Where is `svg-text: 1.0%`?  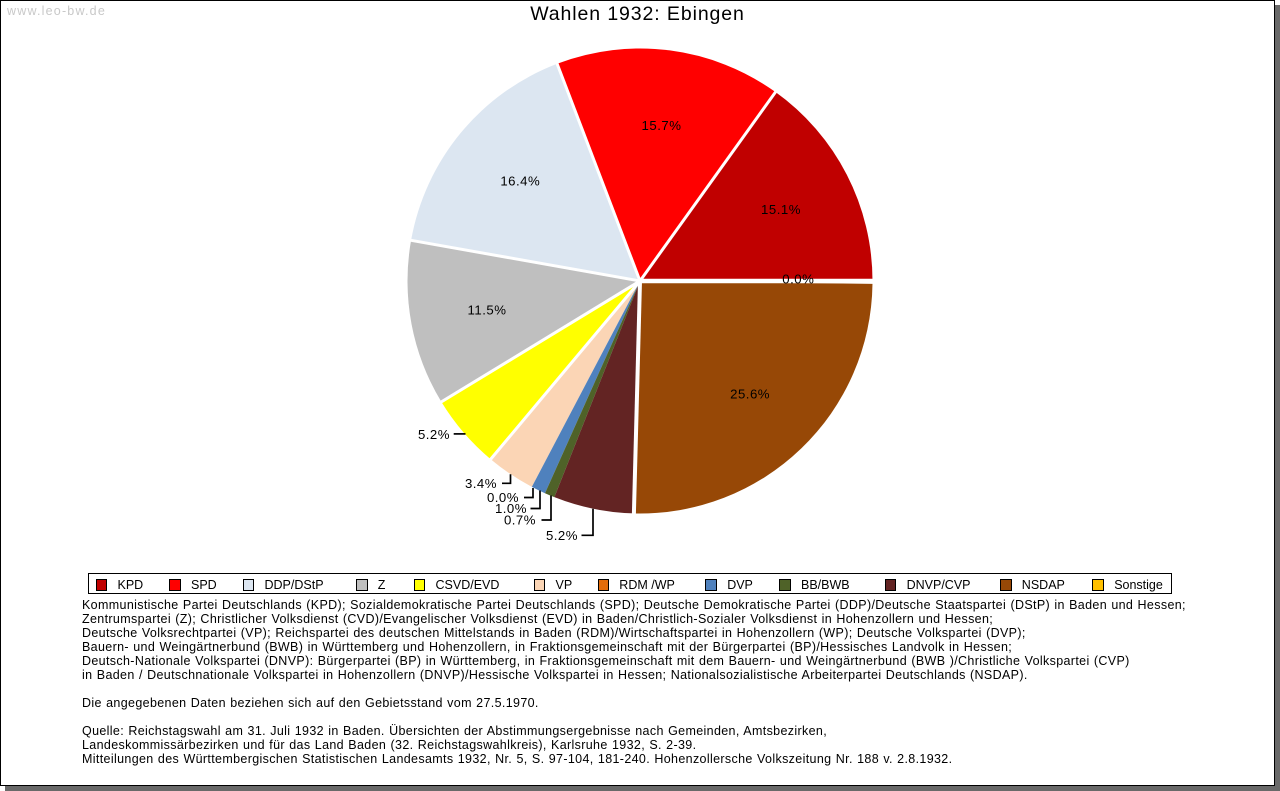
svg-text: 1.0% is located at coordinates (511, 508).